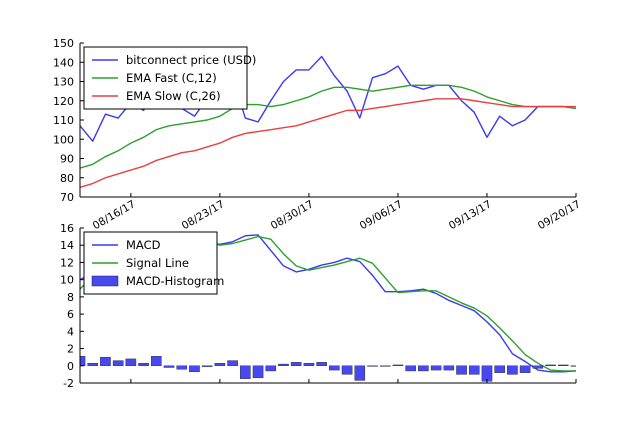 This screenshot has width=640, height=427. What do you see at coordinates (63, 43) in the screenshot?
I see `y-tick-label: 150` at bounding box center [63, 43].